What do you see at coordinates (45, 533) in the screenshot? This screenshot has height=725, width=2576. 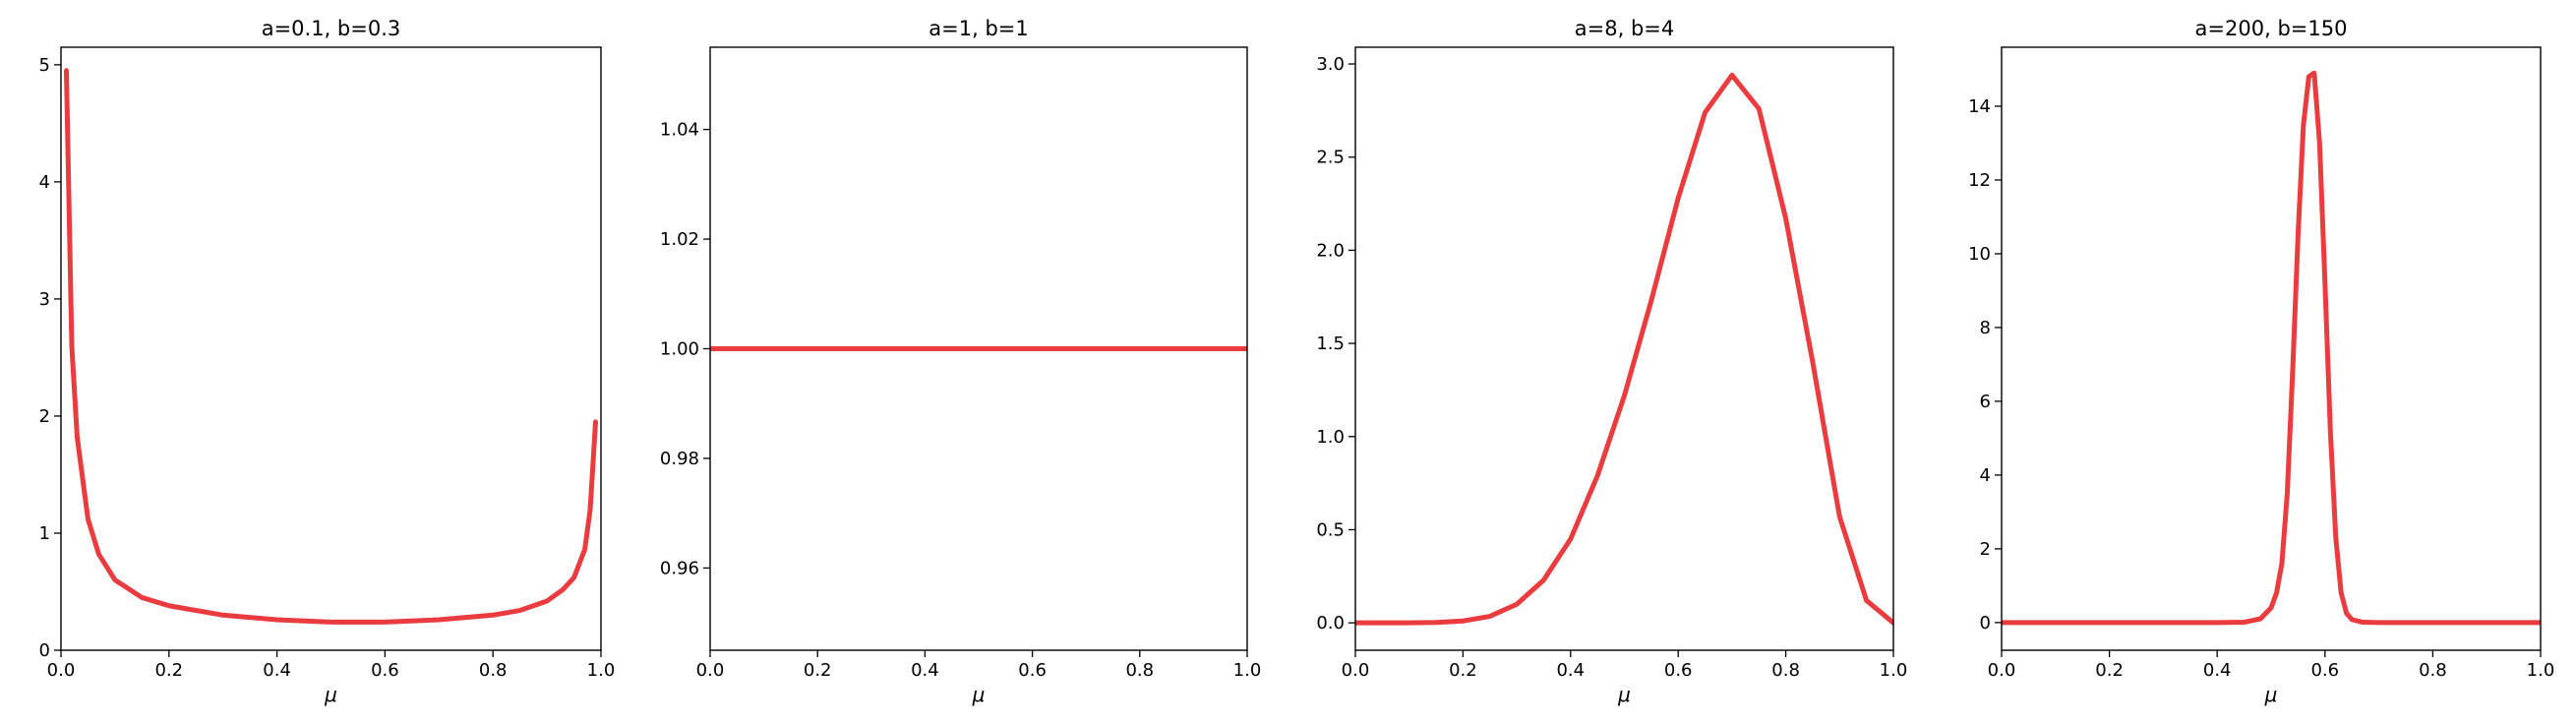 I see `y-tick-label: 1` at bounding box center [45, 533].